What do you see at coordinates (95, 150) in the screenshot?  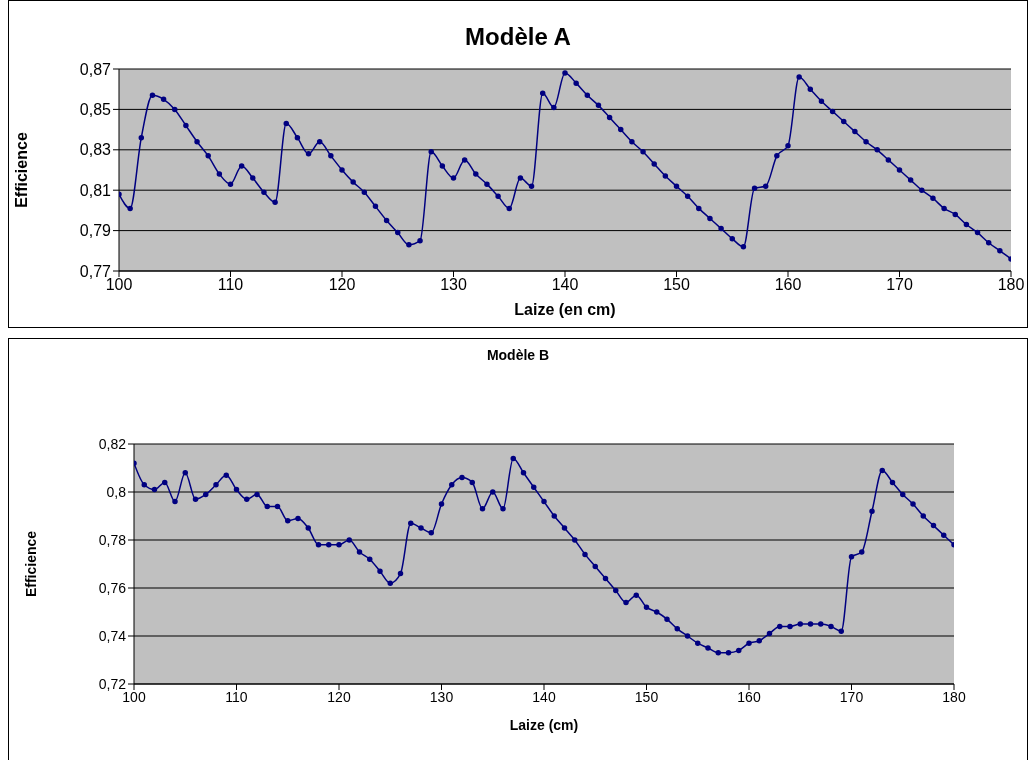 I see `y-tick-label: 0,83` at bounding box center [95, 150].